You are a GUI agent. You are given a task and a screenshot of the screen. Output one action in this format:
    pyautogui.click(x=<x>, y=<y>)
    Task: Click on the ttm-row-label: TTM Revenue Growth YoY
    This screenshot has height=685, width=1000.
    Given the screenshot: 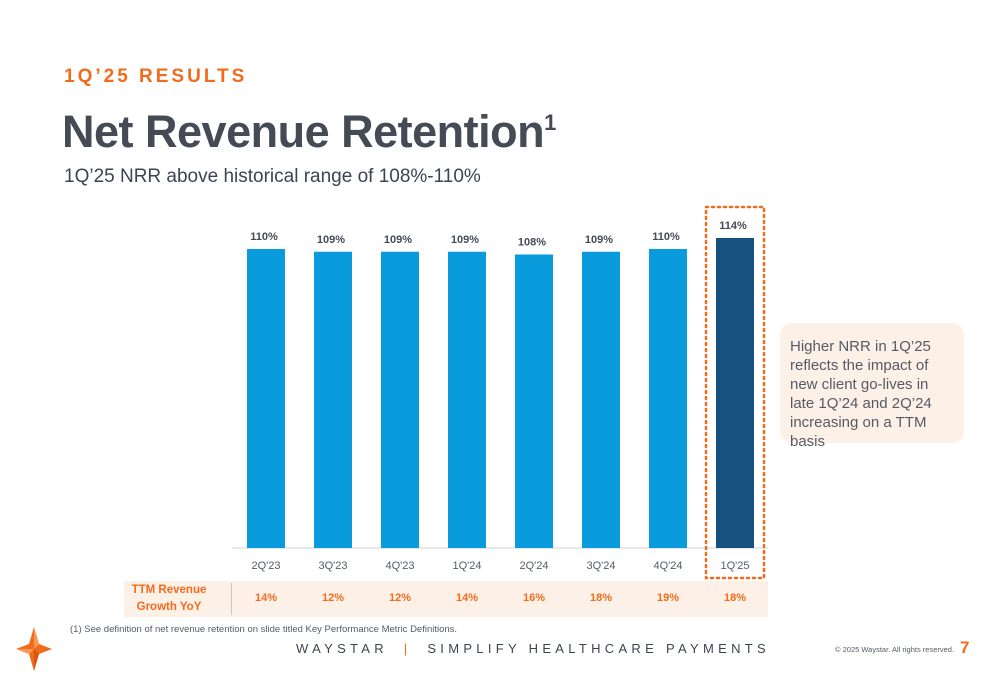 What is the action you would take?
    pyautogui.click(x=169, y=599)
    